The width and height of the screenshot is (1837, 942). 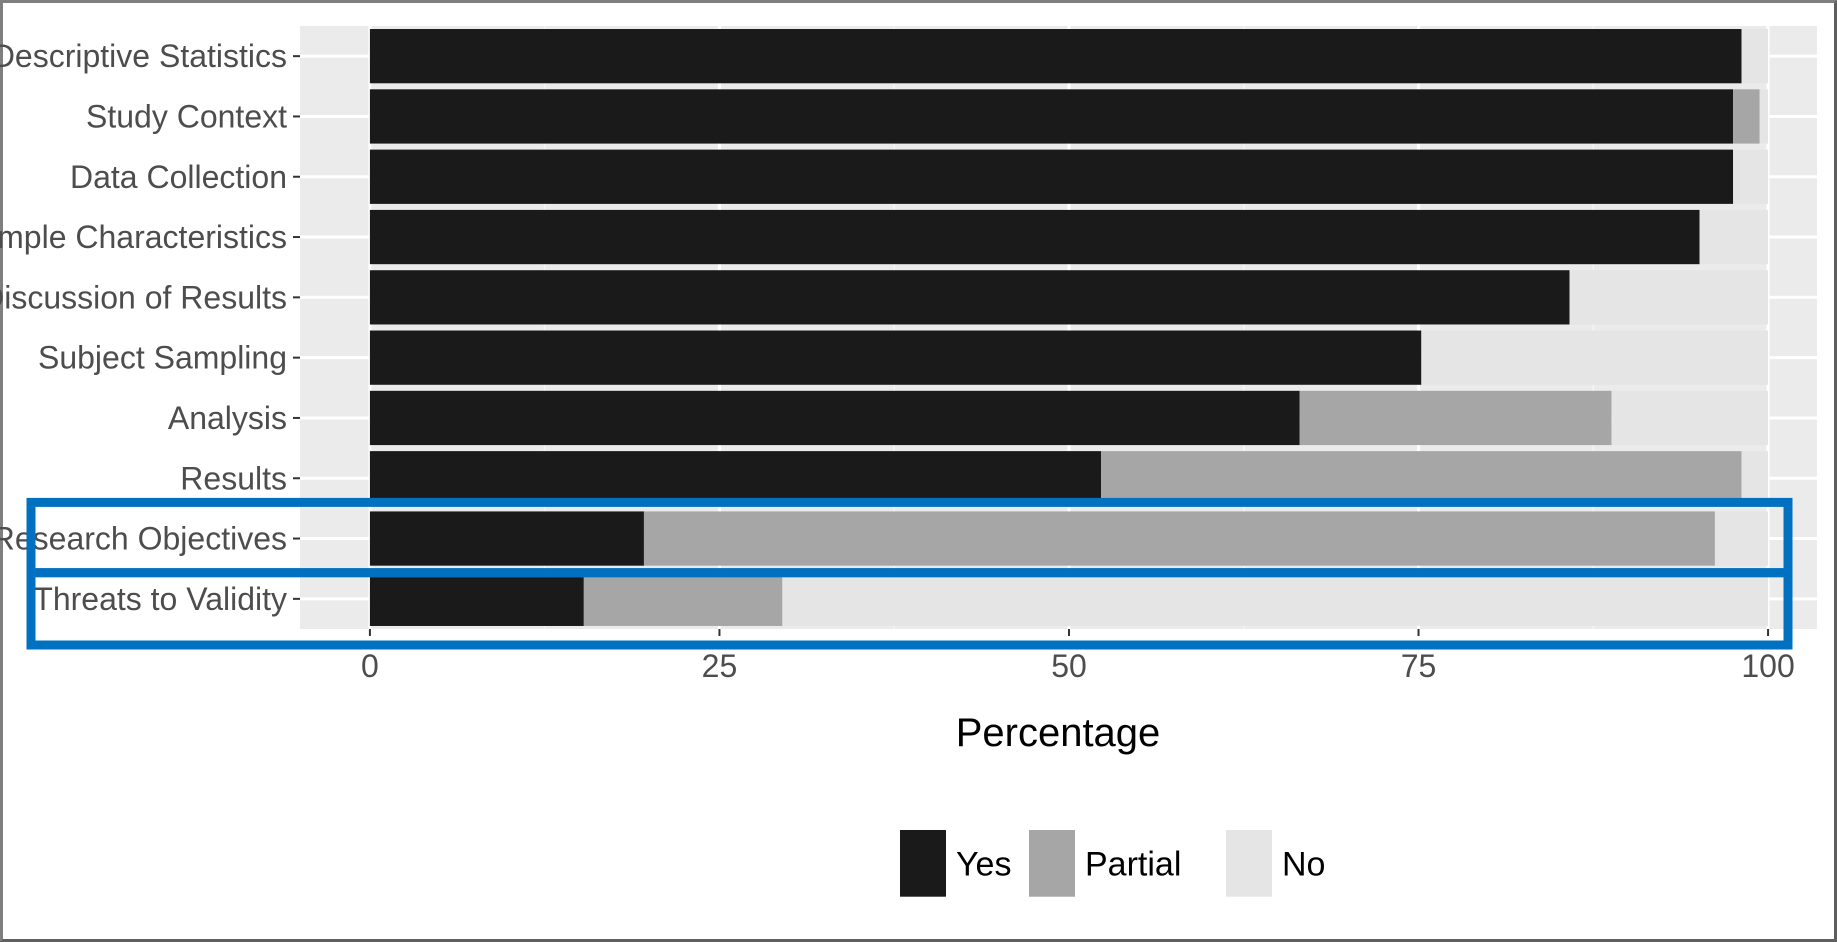 I want to click on x-tick-label: 25, so click(x=720, y=666).